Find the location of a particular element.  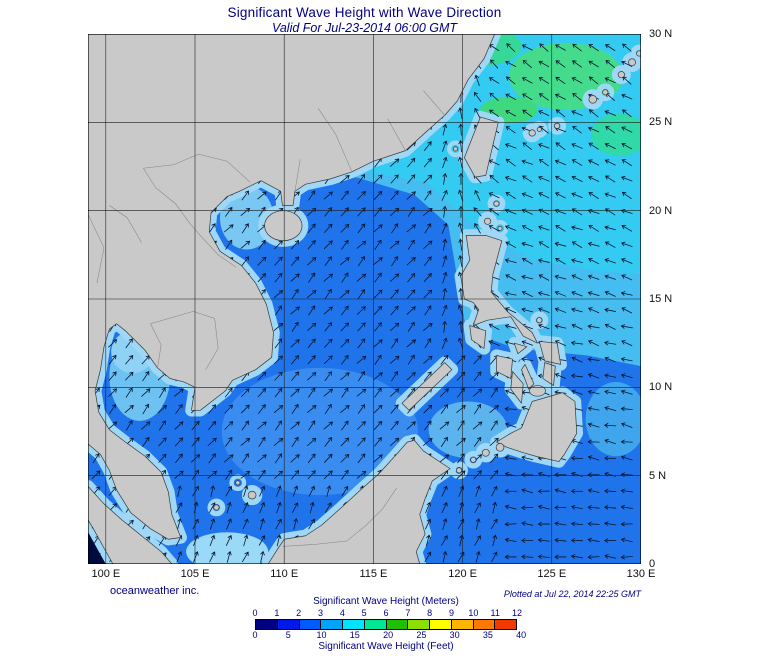

legend-feet-tick: 5 is located at coordinates (288, 635).